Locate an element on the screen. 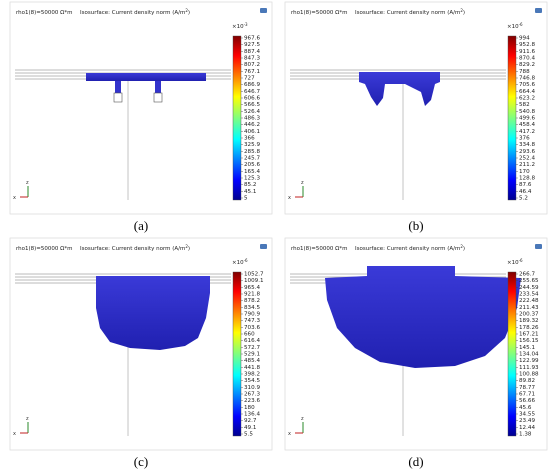 This screenshot has height=472, width=550. colorbar-label: 92.7 is located at coordinates (250, 421).